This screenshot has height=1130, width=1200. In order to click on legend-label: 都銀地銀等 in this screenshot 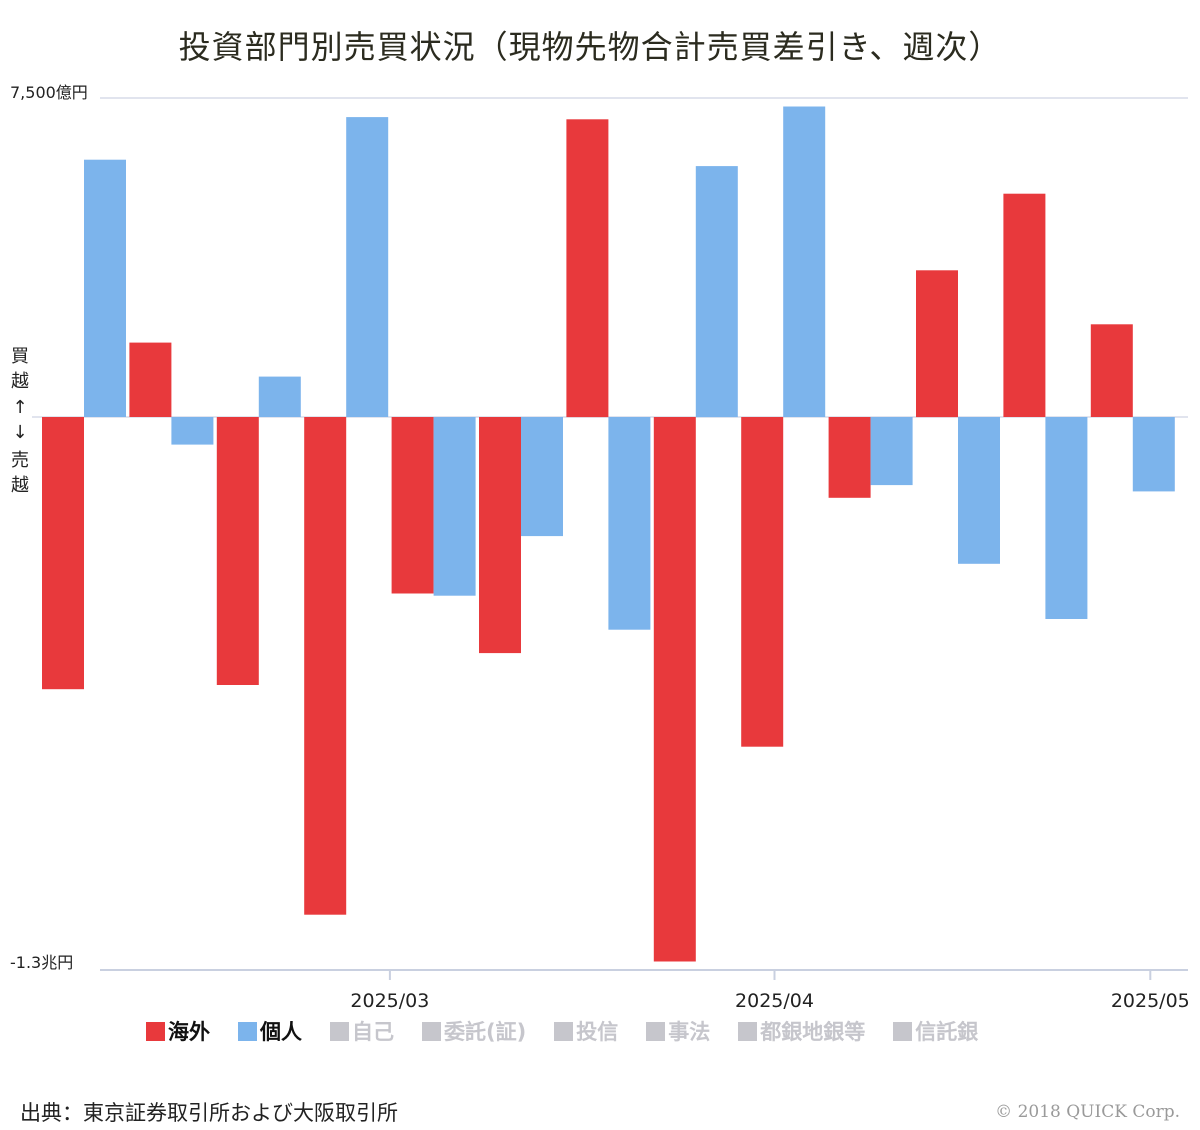, I will do `click(813, 1032)`.